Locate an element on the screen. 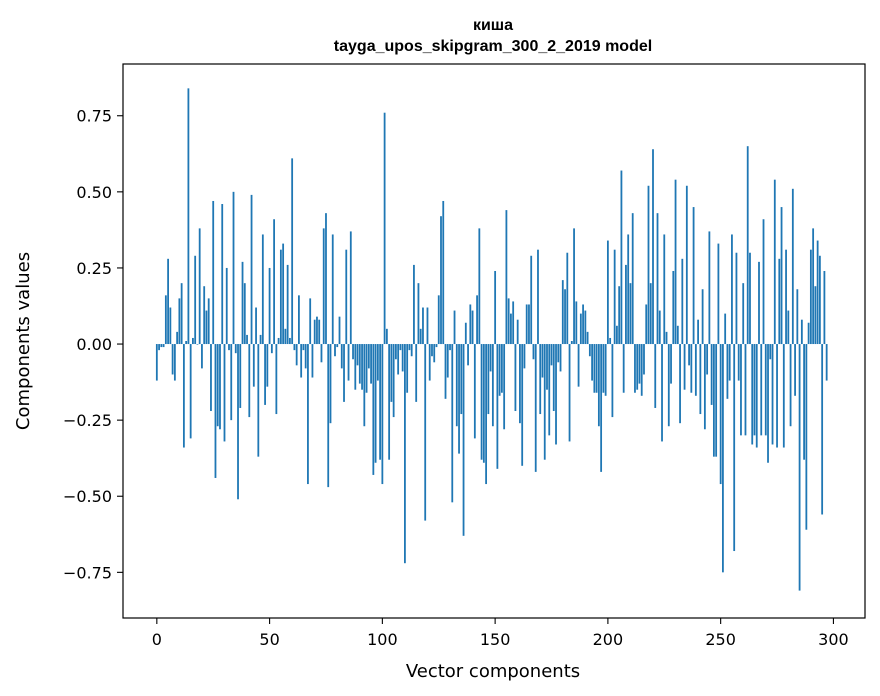  y-tick-label: 0.50 is located at coordinates (94, 192).